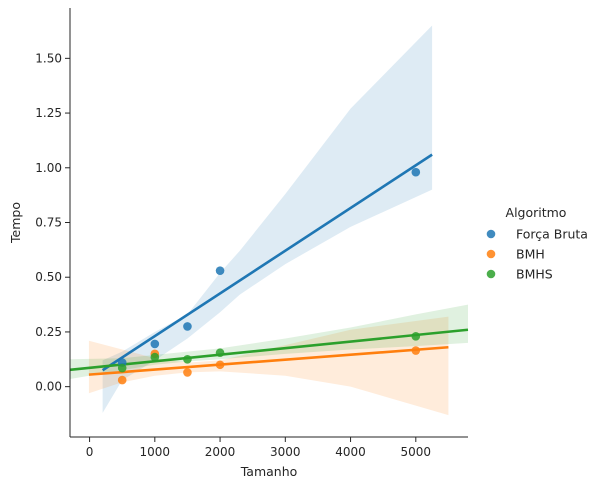 The width and height of the screenshot is (609, 489). I want to click on x-tick-label-2: 2000, so click(220, 452).